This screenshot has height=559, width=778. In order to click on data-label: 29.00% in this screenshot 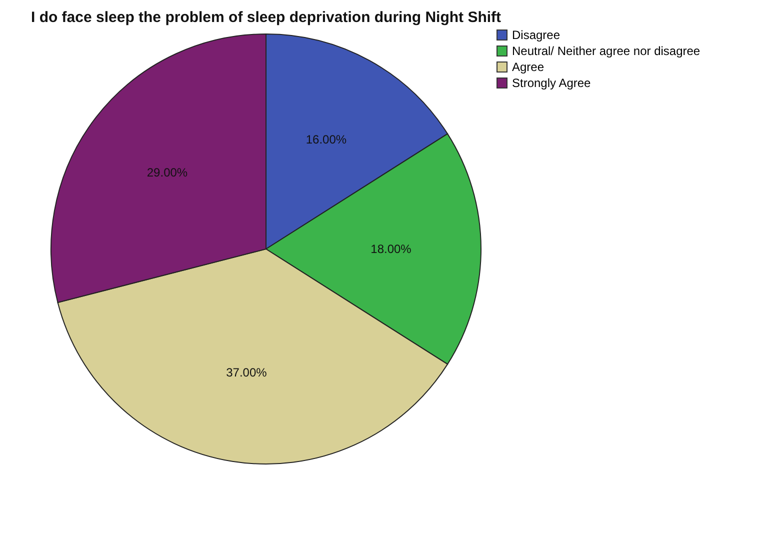, I will do `click(167, 172)`.